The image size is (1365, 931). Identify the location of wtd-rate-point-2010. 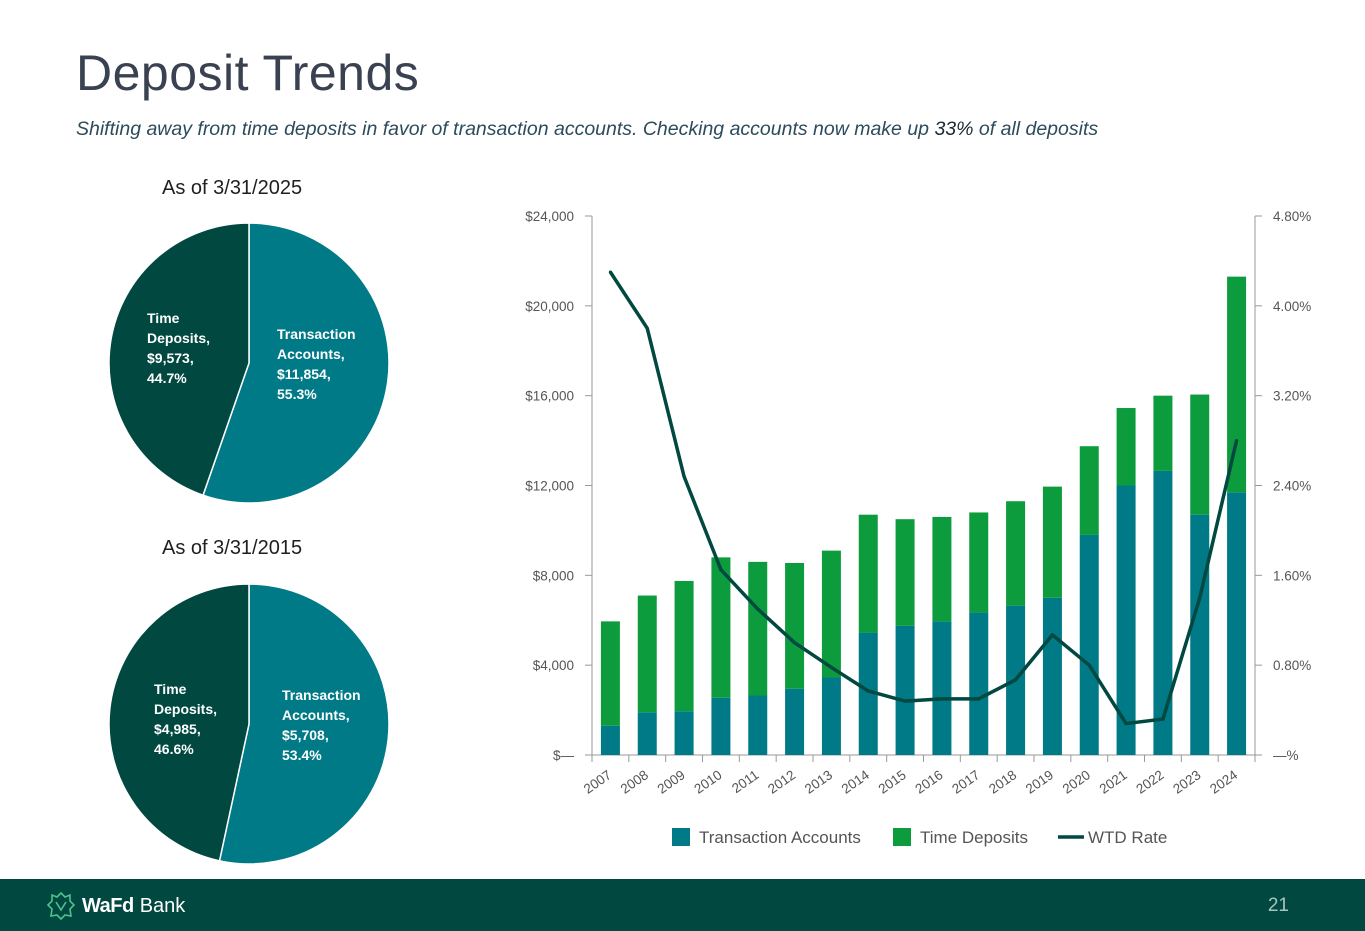
(721, 570).